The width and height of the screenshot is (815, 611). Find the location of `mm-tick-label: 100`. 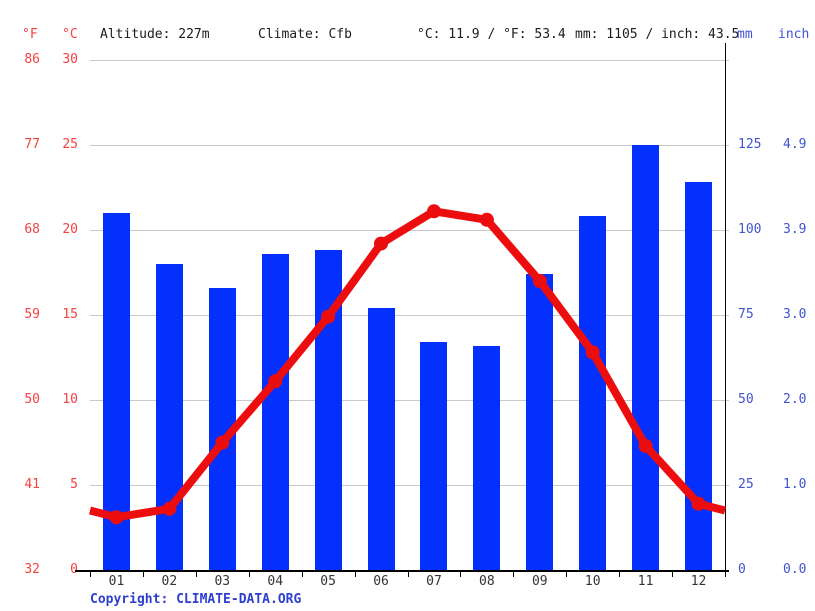

mm-tick-label: 100 is located at coordinates (750, 229).